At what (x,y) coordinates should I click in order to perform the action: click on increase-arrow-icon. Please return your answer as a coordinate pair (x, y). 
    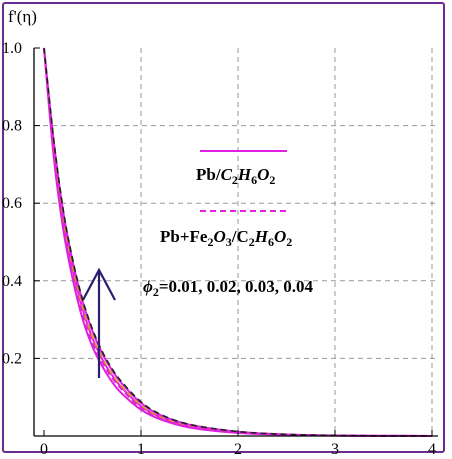
    Looking at the image, I should click on (99, 322).